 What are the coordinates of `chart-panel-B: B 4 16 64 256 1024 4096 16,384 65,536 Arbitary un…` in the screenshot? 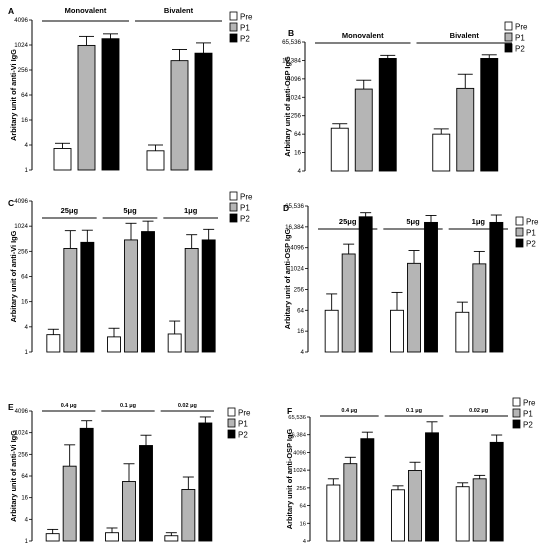 It's located at (405, 98).